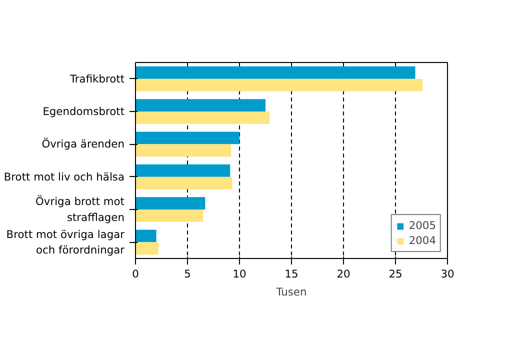 This screenshot has width=519, height=346. Describe the element at coordinates (83, 111) in the screenshot. I see `y-tick-label: Egendomsbrott` at that location.